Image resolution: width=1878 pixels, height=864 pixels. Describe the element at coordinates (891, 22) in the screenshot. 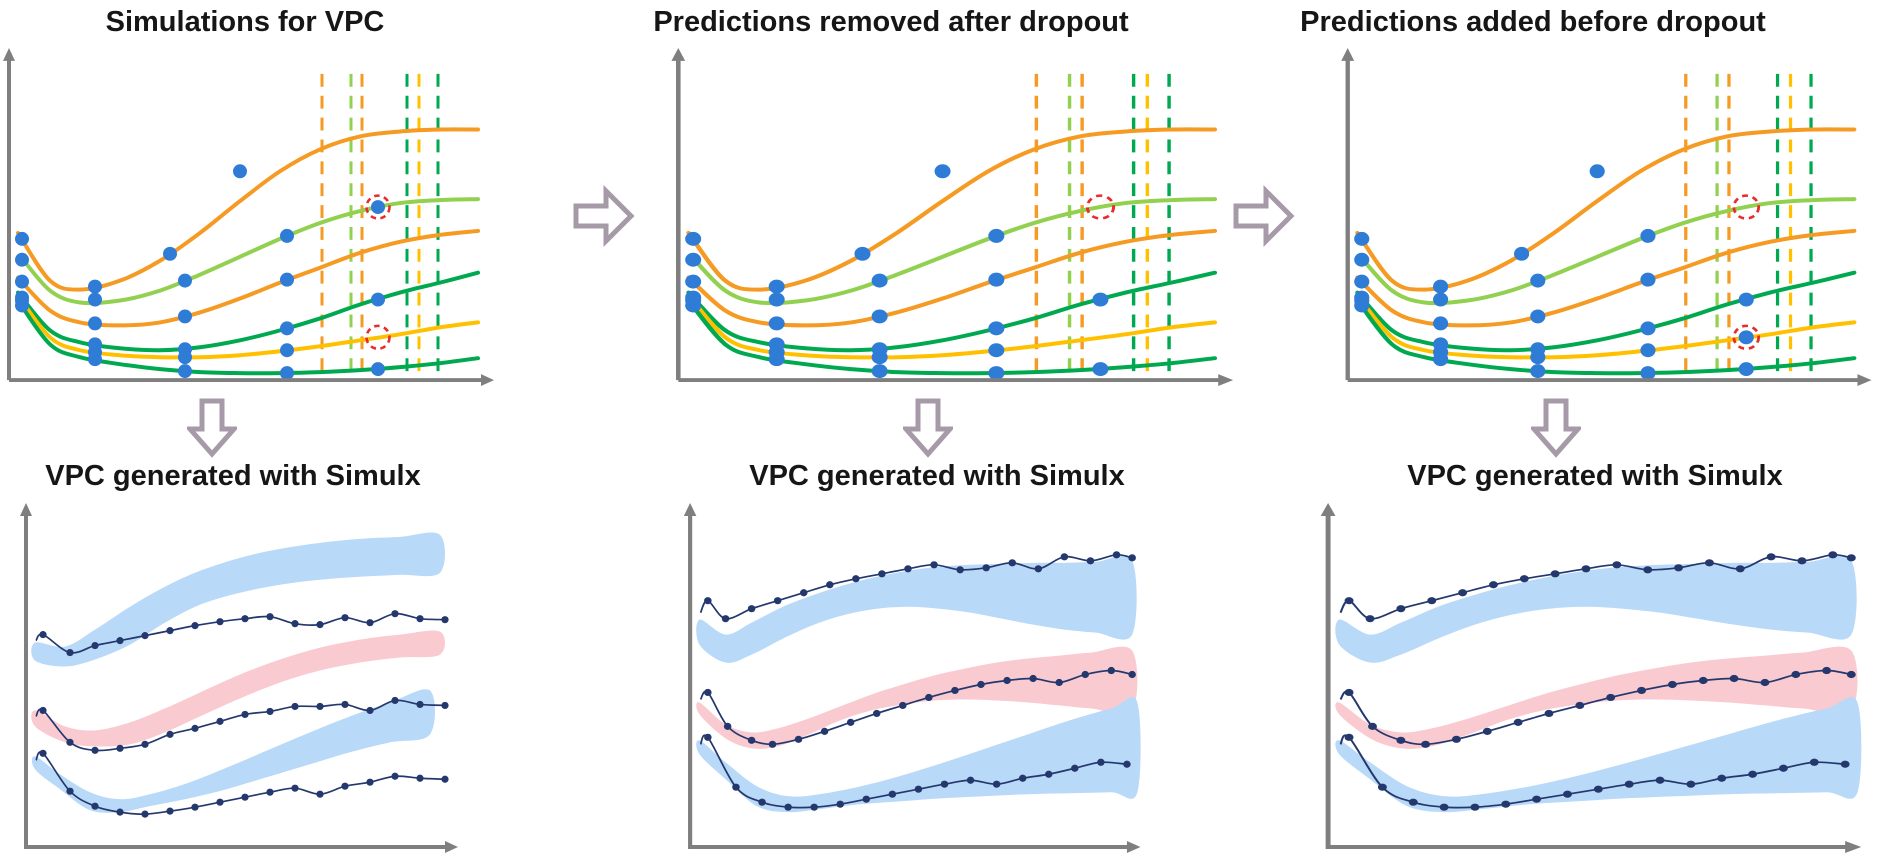

I see `panel-title-predictions-removed: Predictions removed after dropout` at that location.